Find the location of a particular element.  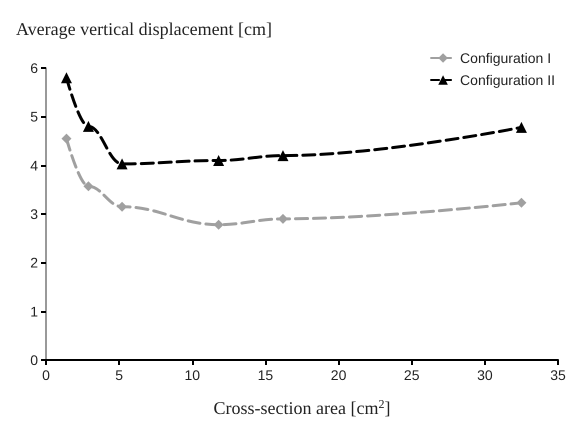

y-tick-label: 1 is located at coordinates (34, 311).